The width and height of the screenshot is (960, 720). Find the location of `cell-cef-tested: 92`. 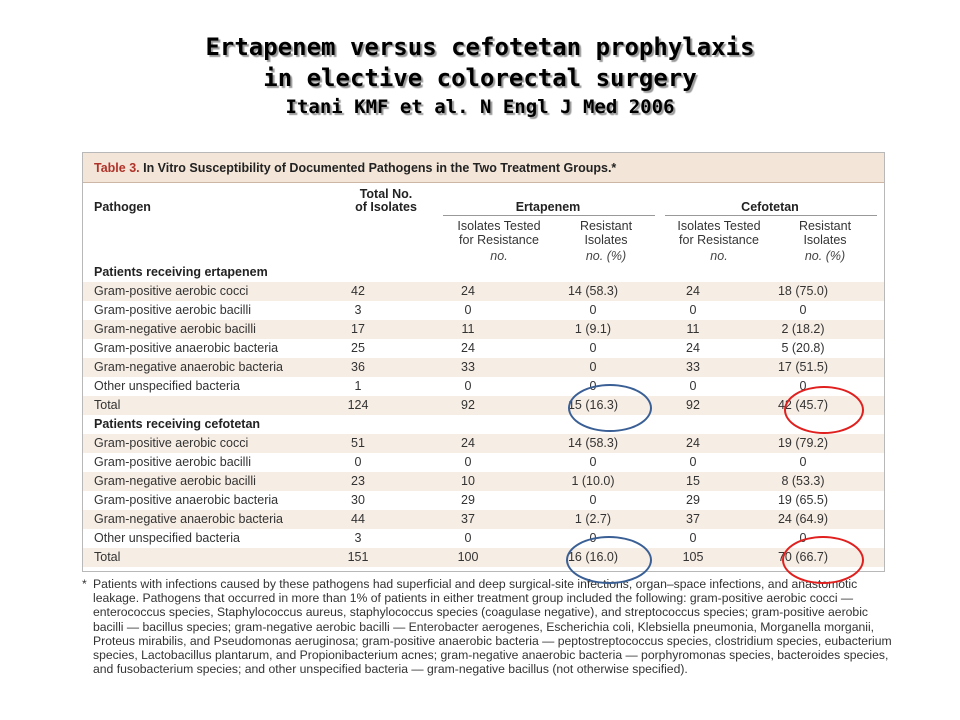

cell-cef-tested: 92 is located at coordinates (693, 405).